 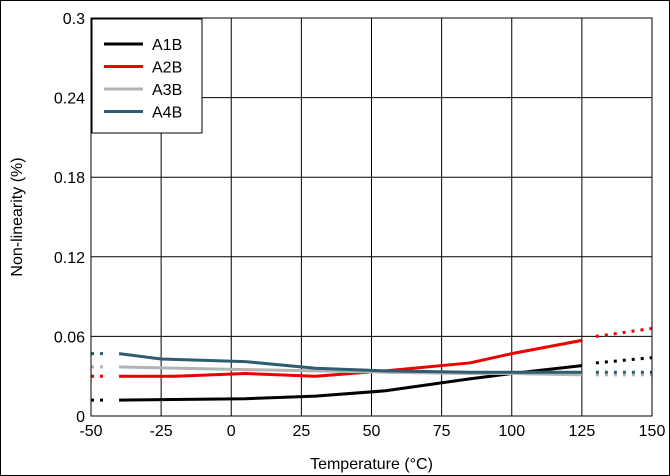 What do you see at coordinates (69, 178) in the screenshot?
I see `y-tick-label: 0.18` at bounding box center [69, 178].